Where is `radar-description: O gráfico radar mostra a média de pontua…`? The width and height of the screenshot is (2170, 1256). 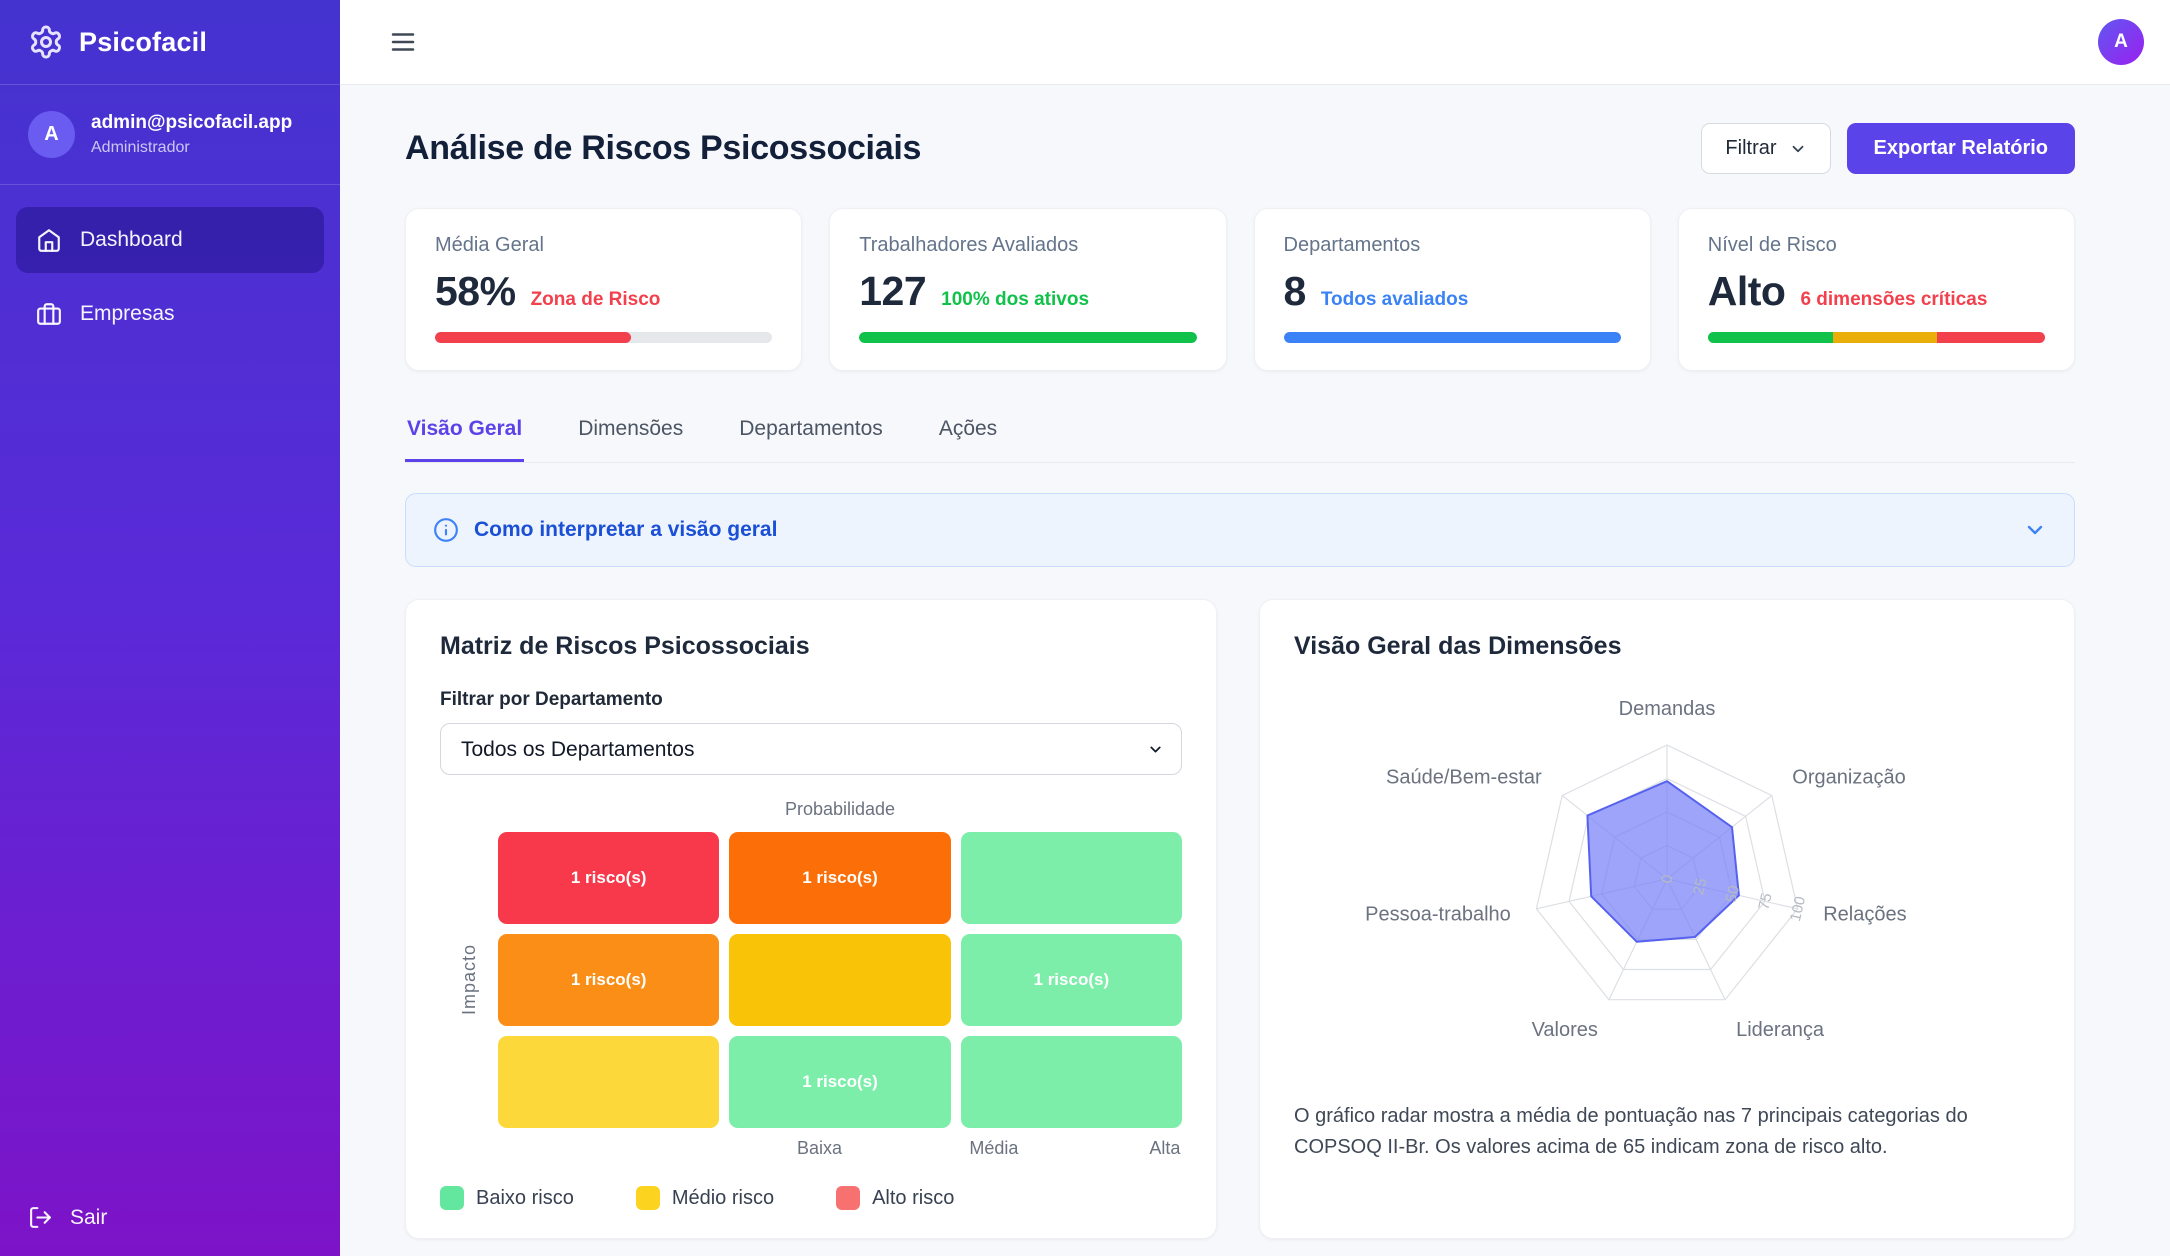 radar-description: O gráfico radar mostra a média de pontua… is located at coordinates (1631, 1131).